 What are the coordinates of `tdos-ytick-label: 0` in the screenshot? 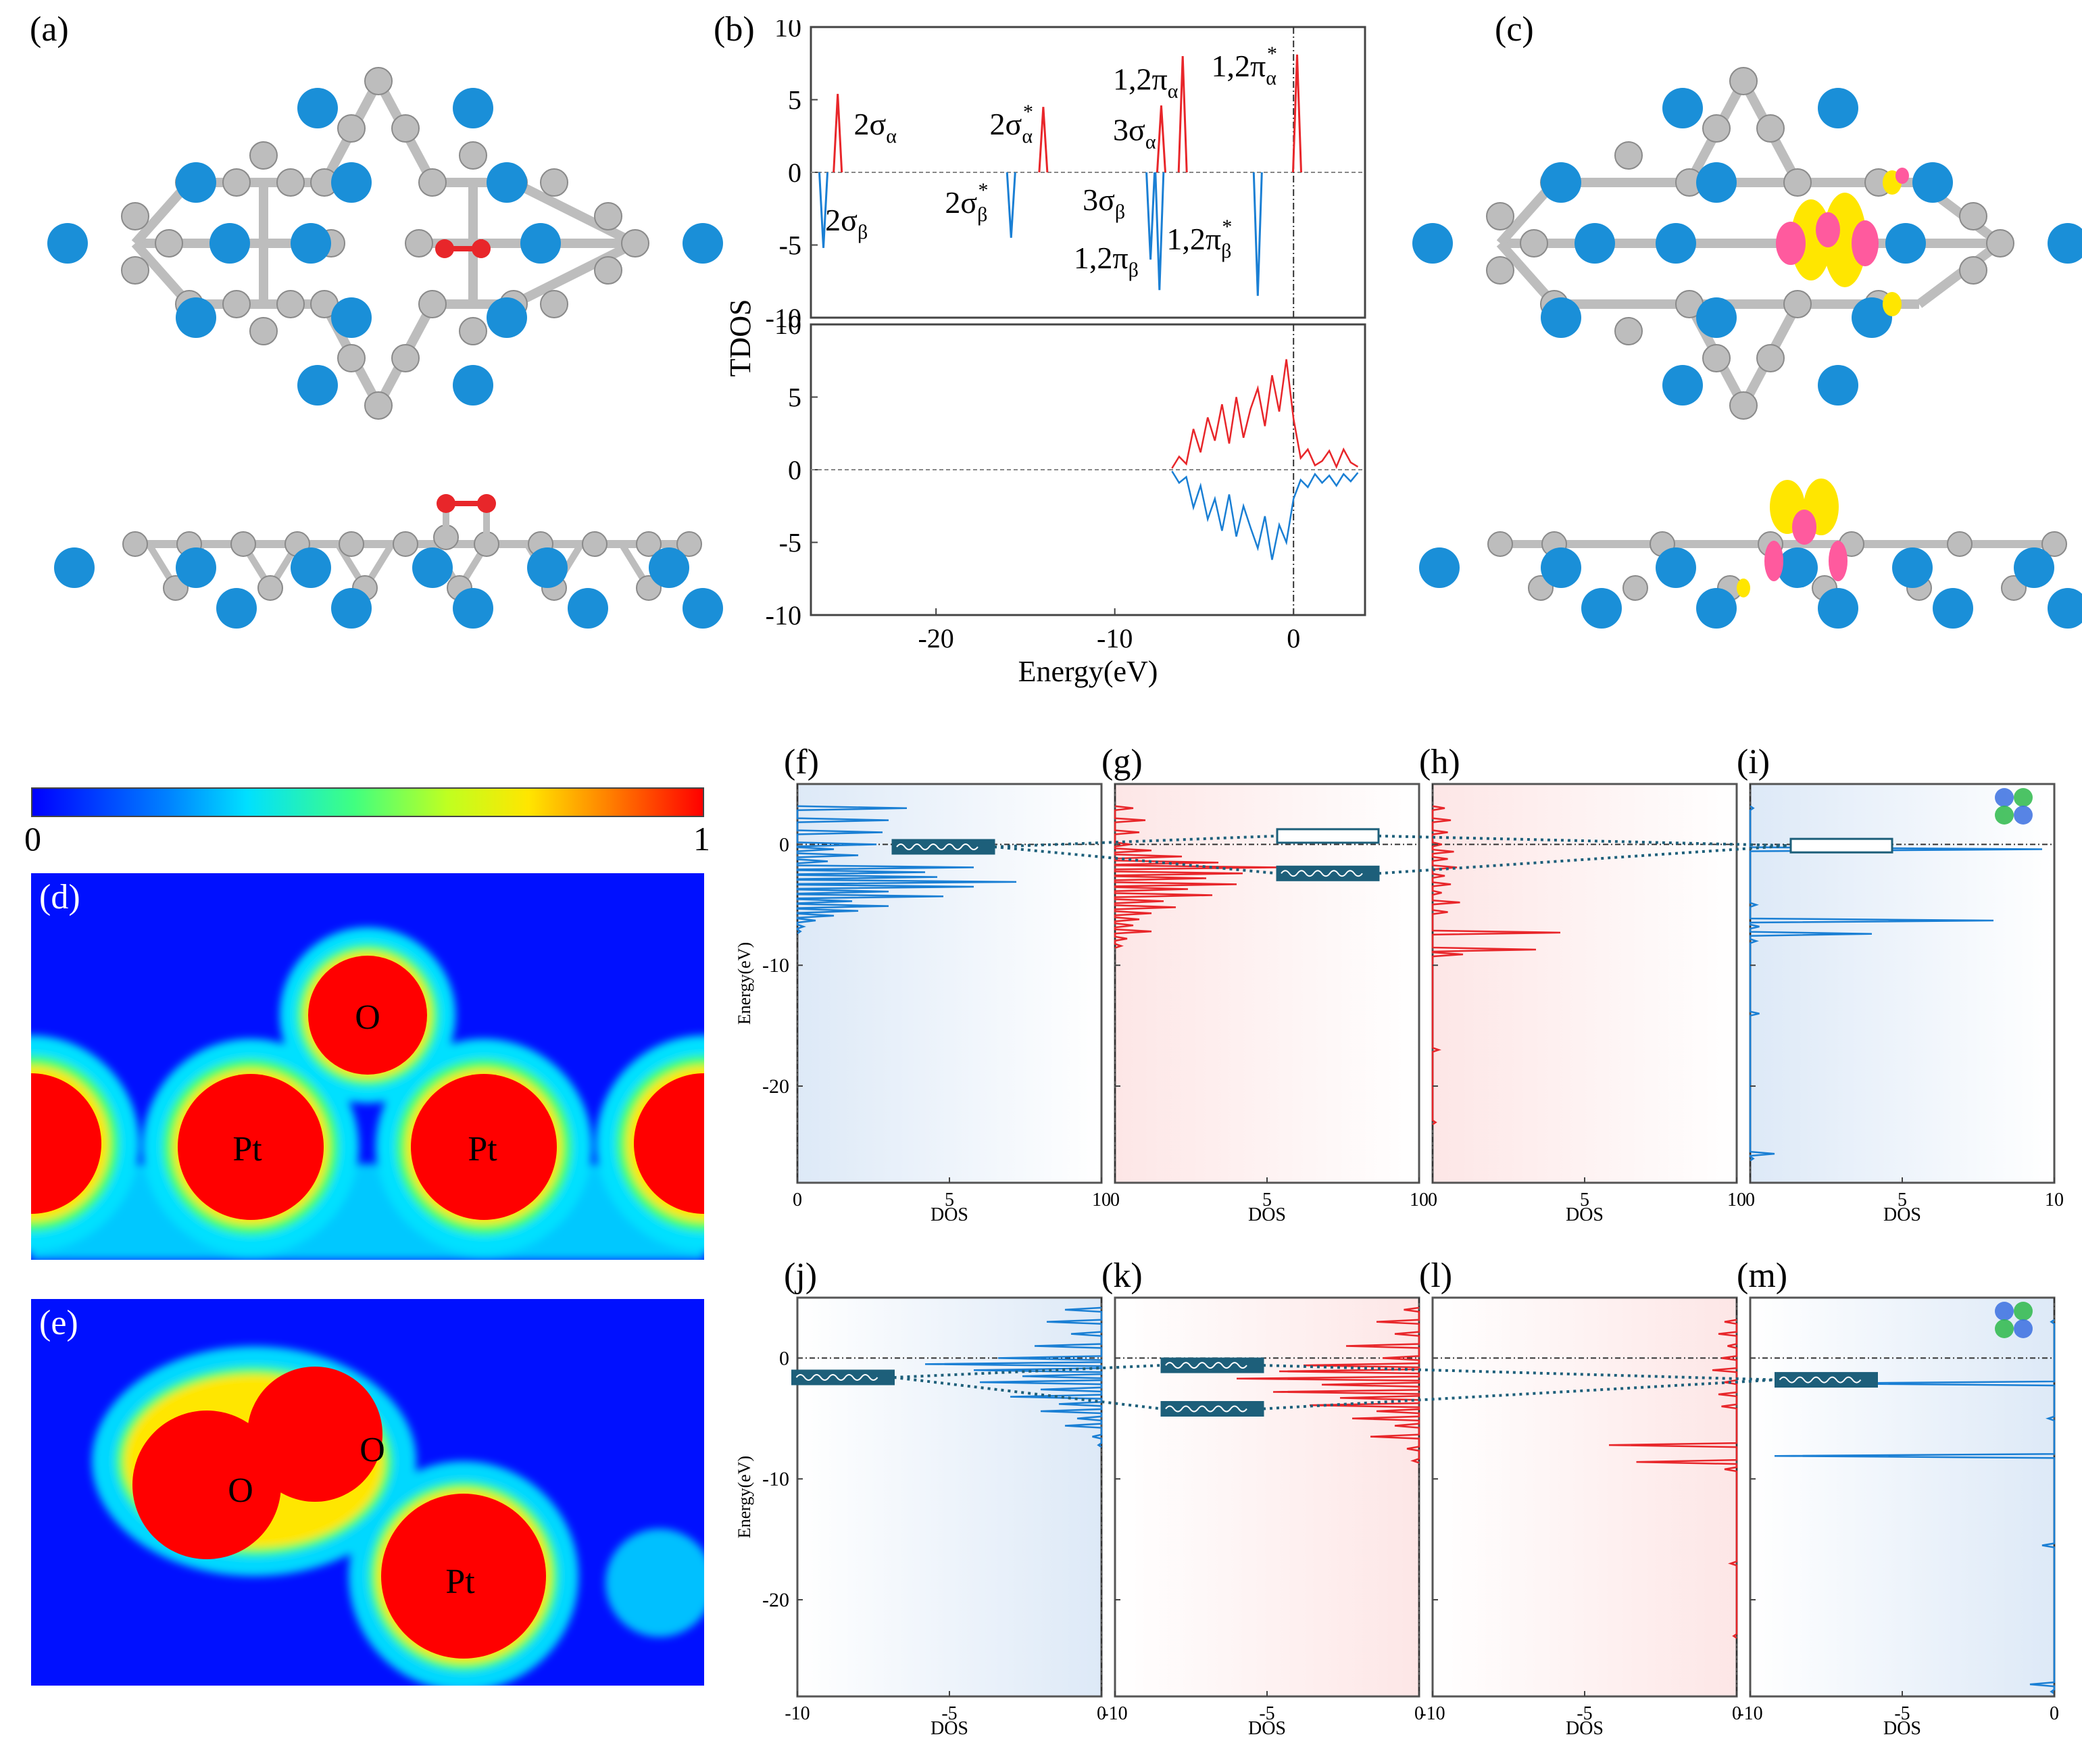 It's located at (794, 172).